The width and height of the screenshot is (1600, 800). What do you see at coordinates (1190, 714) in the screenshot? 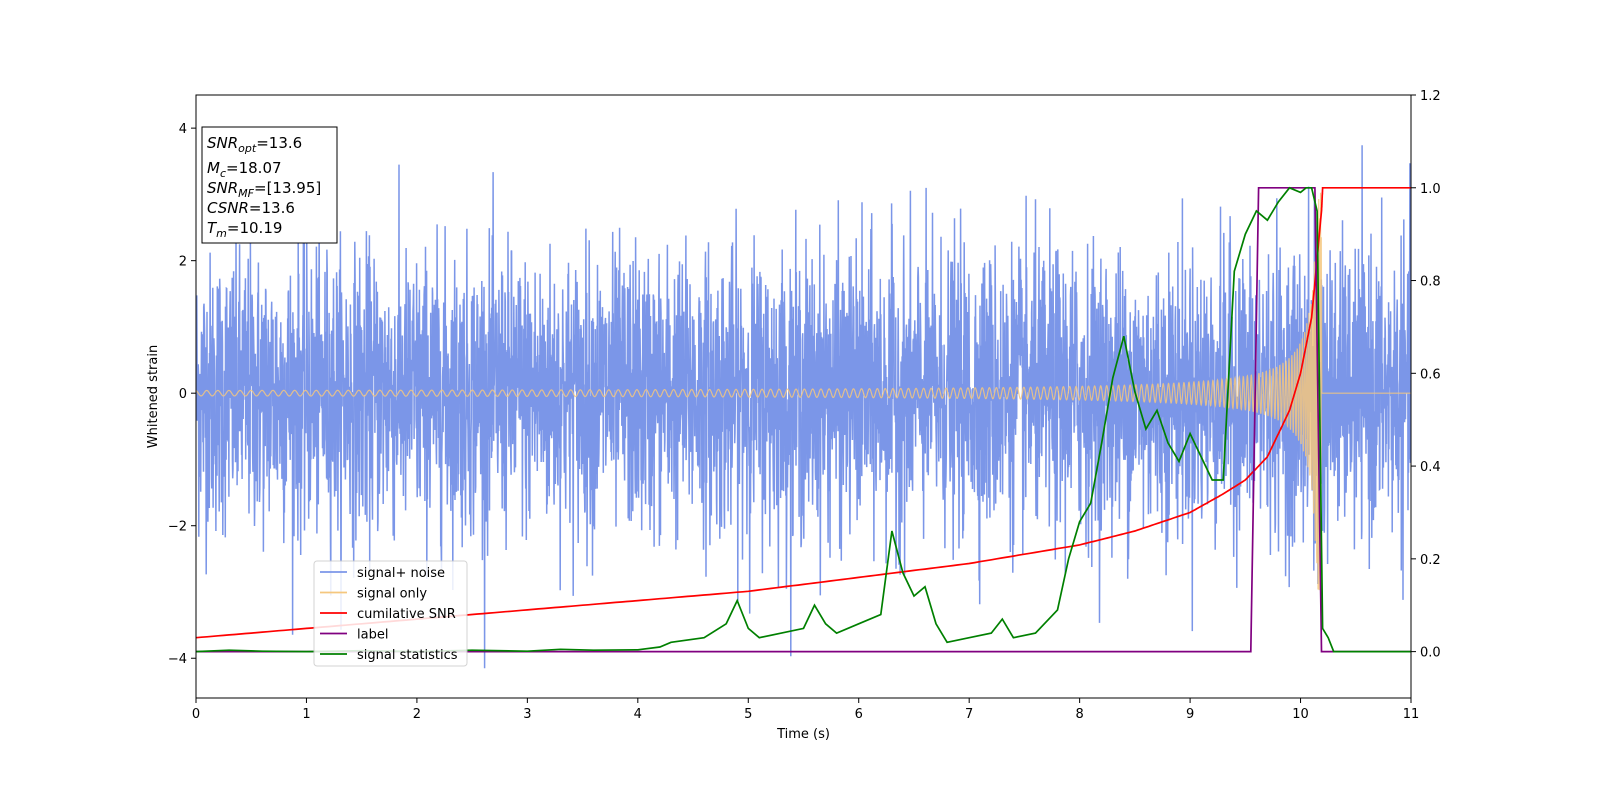
I see `x-tick-label: 9` at bounding box center [1190, 714].